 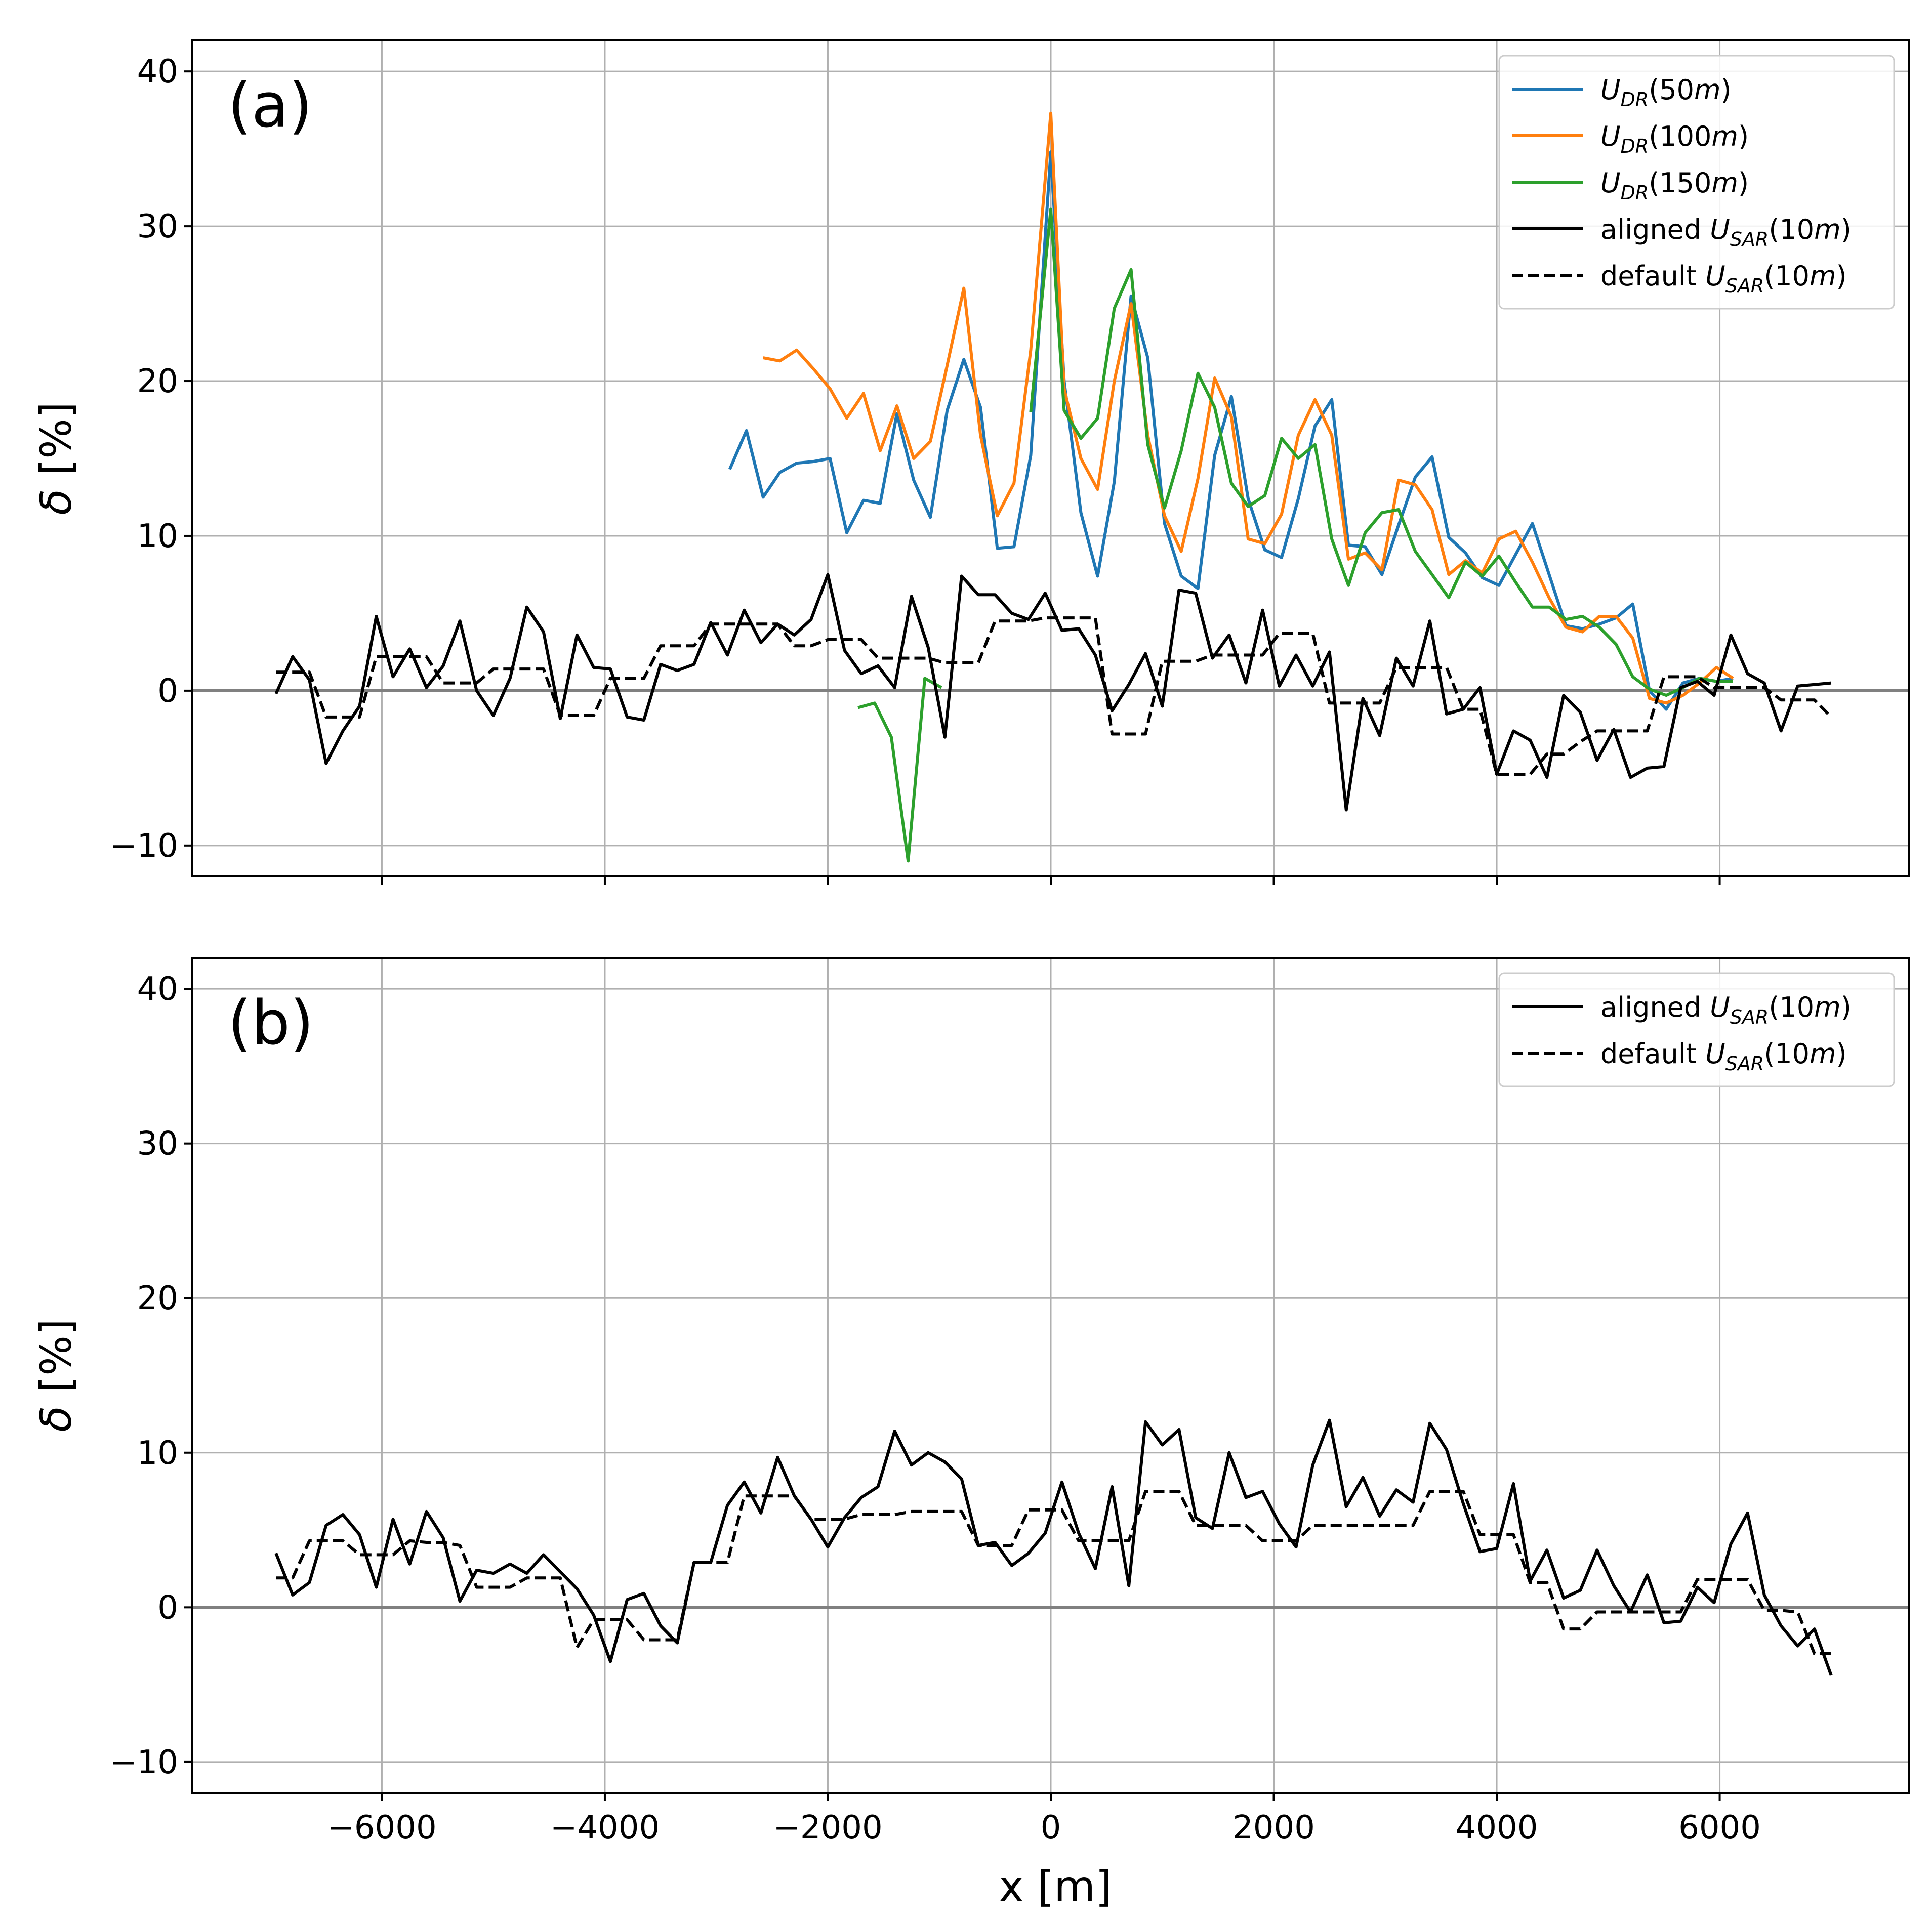 What do you see at coordinates (1674, 138) in the screenshot?
I see `legend-entry-1: UDR(100m)` at bounding box center [1674, 138].